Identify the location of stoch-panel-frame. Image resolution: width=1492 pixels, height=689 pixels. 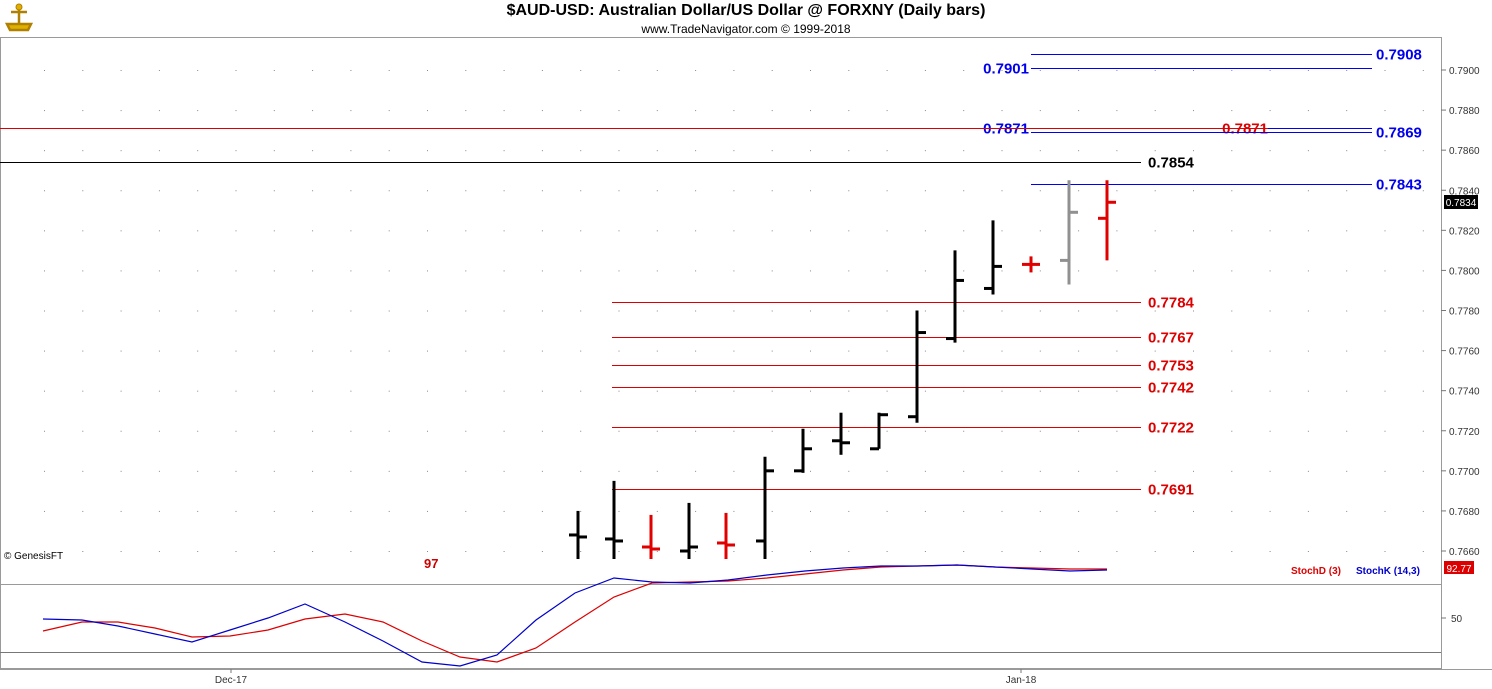
(721, 626).